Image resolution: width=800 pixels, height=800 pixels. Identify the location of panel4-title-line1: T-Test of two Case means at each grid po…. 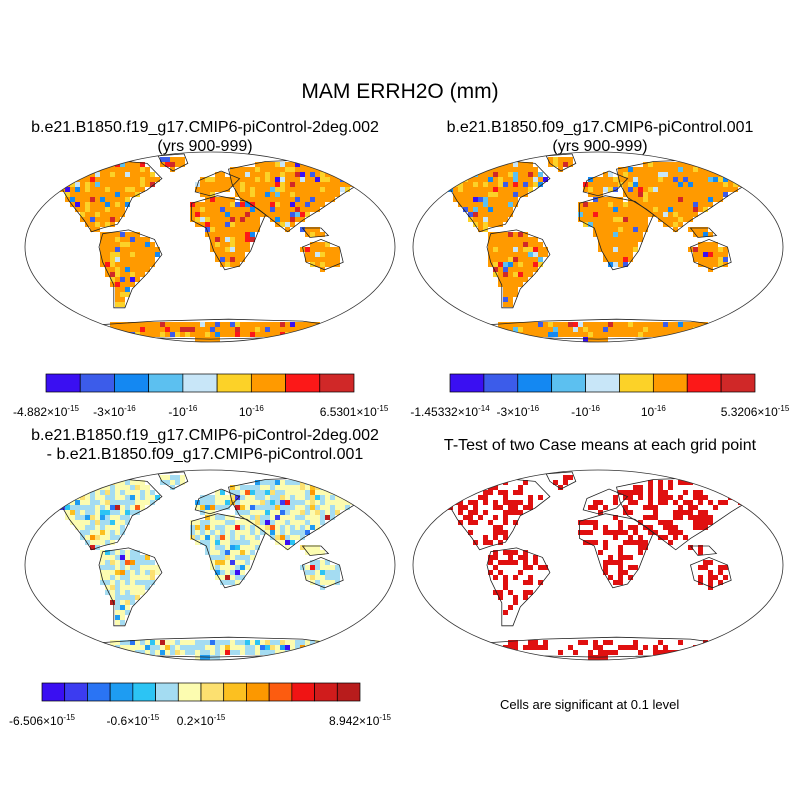
(600, 445).